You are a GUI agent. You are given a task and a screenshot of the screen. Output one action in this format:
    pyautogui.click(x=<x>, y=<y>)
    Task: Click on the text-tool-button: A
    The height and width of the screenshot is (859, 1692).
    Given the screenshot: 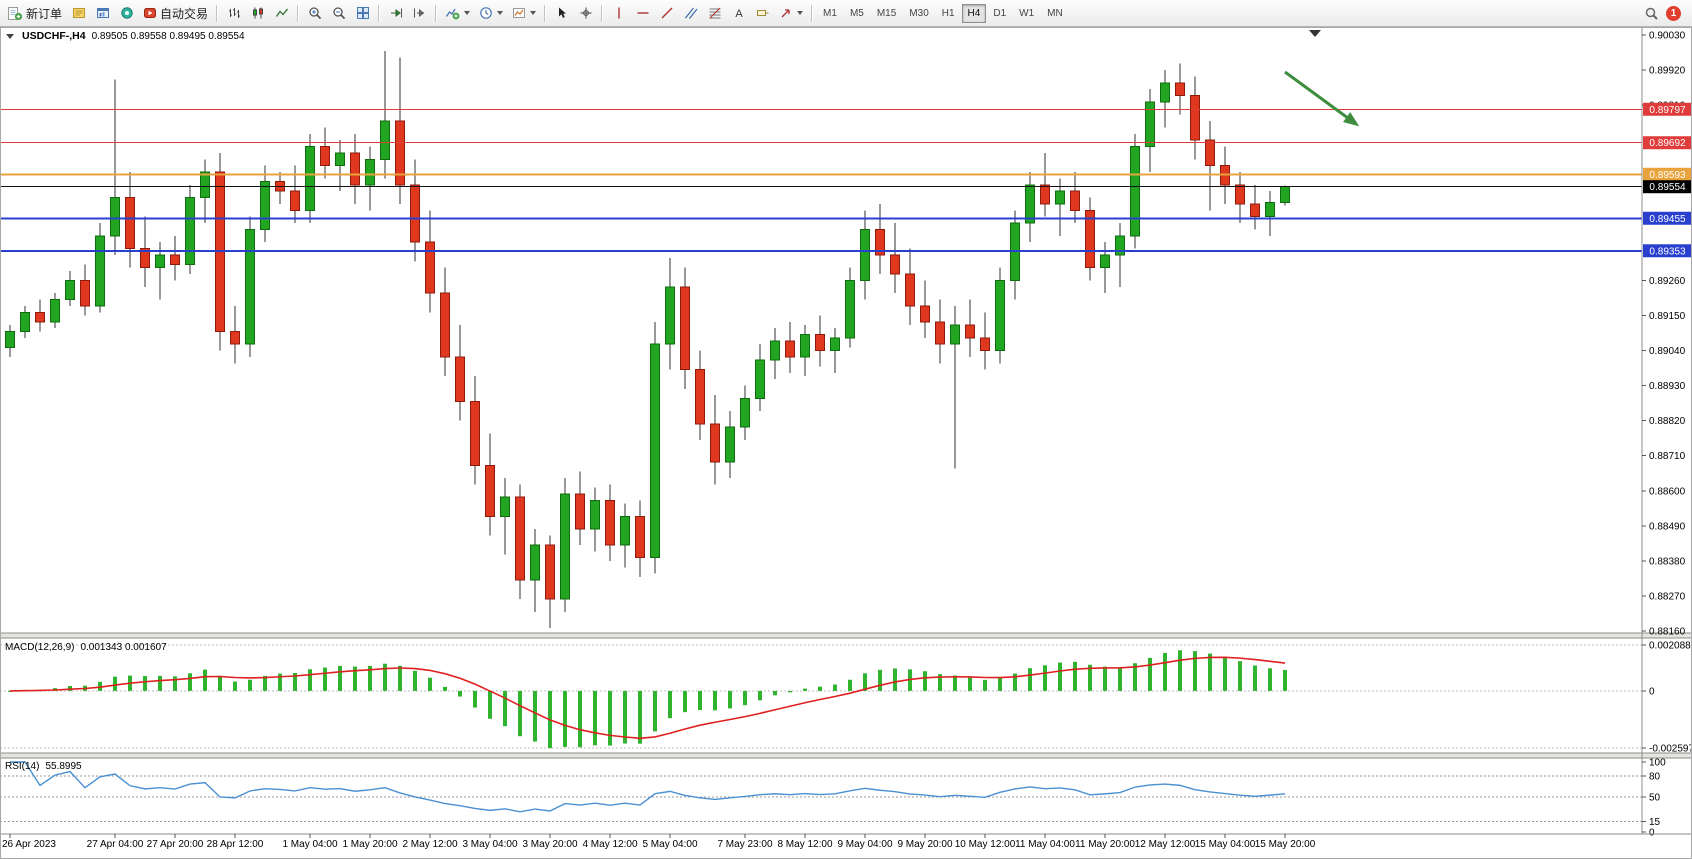 What is the action you would take?
    pyautogui.click(x=738, y=13)
    